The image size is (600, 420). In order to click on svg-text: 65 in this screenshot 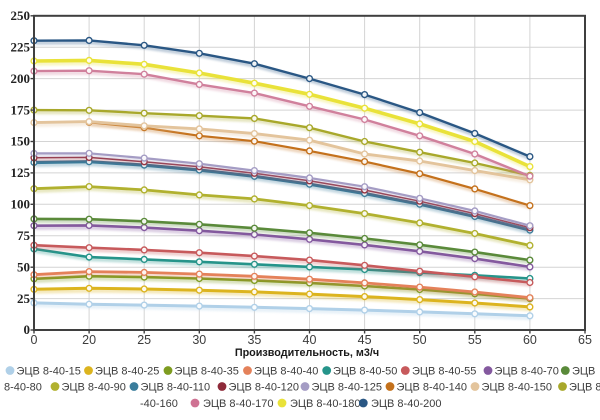, I will do `click(585, 340)`.